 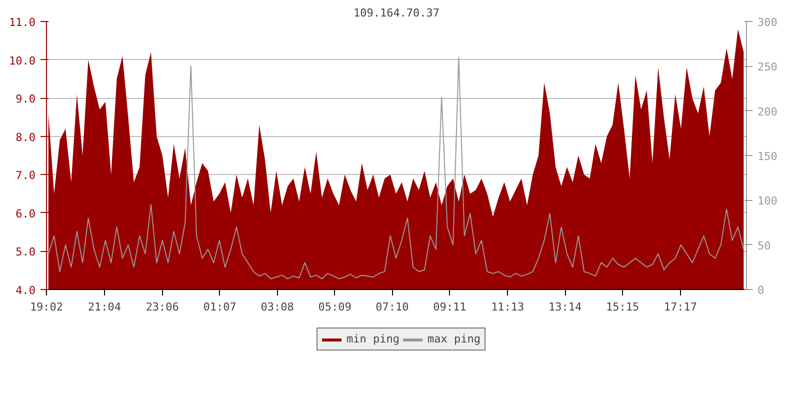 I want to click on y2-tick-label: 200, so click(x=768, y=111).